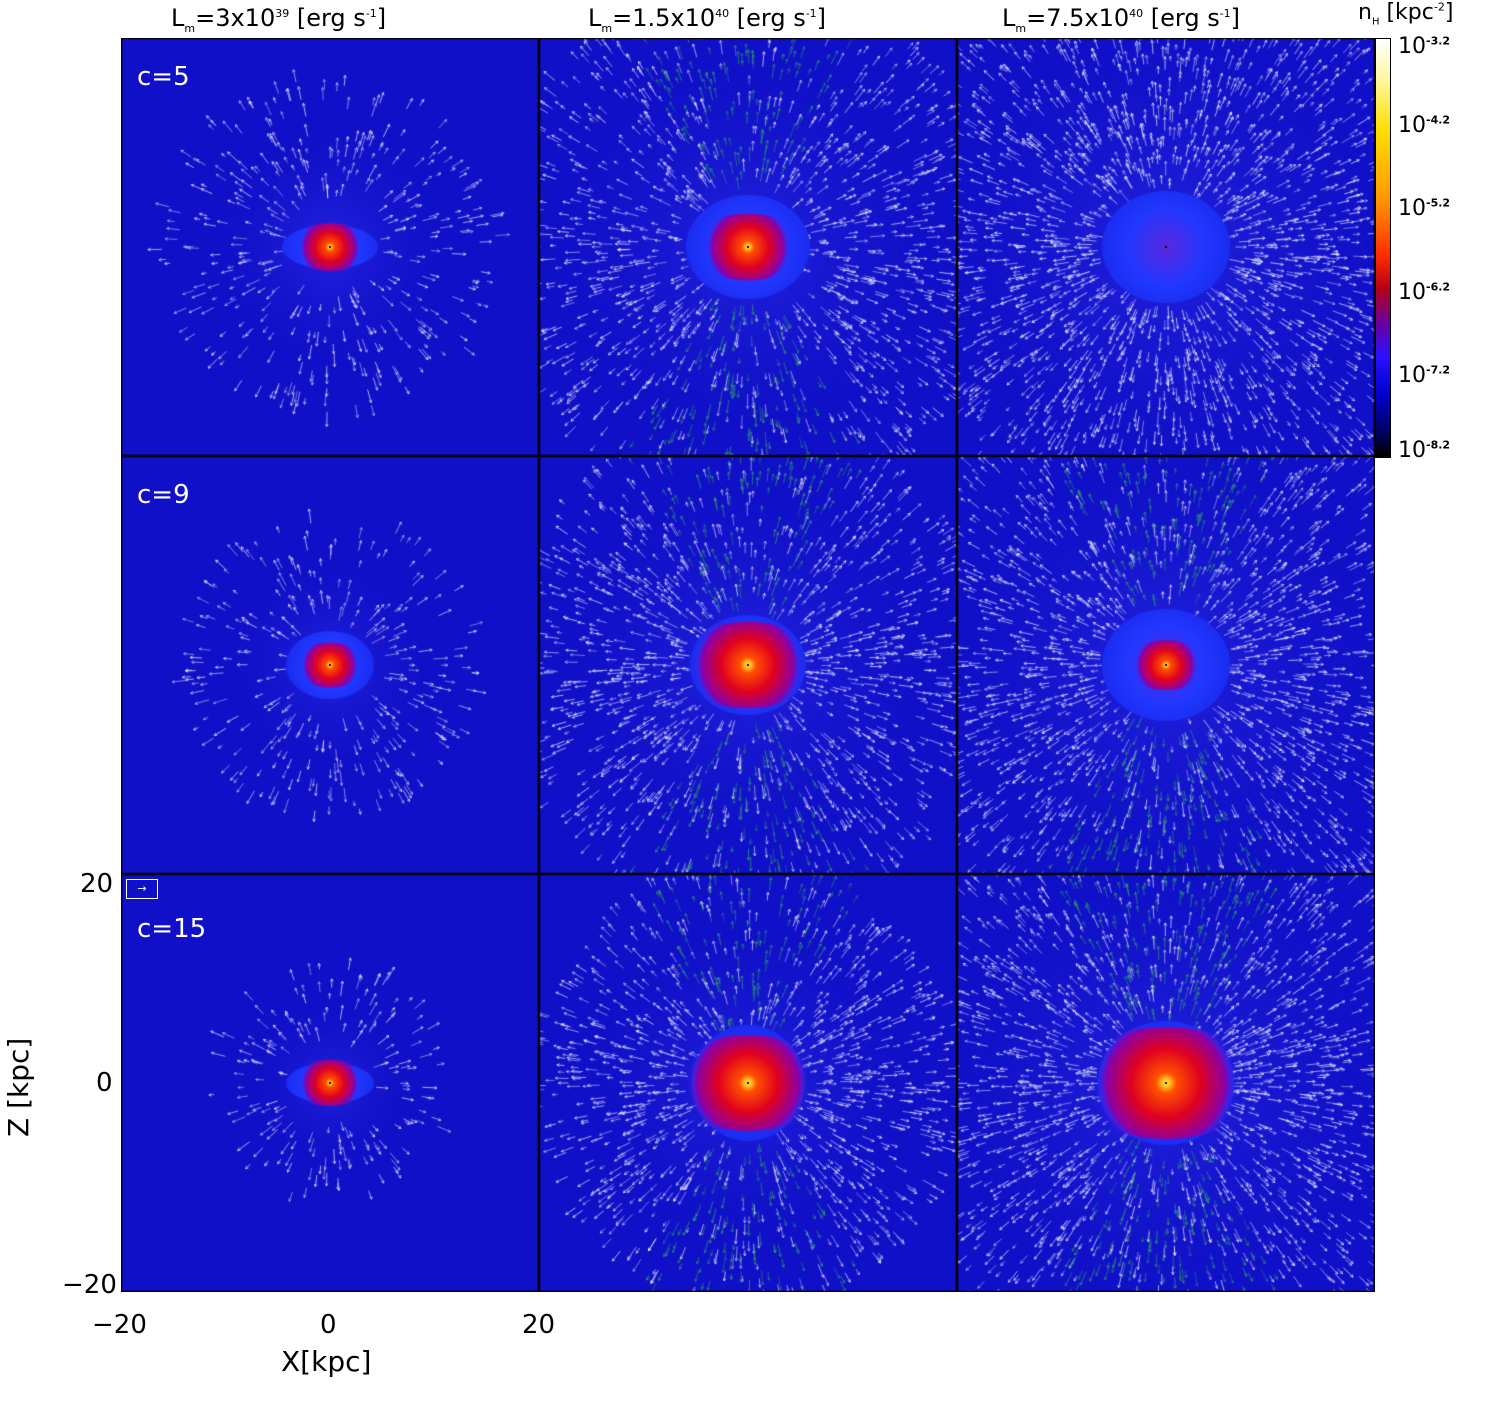 This screenshot has width=1495, height=1409. I want to click on panel-r1-c1: c=5, so click(330, 247).